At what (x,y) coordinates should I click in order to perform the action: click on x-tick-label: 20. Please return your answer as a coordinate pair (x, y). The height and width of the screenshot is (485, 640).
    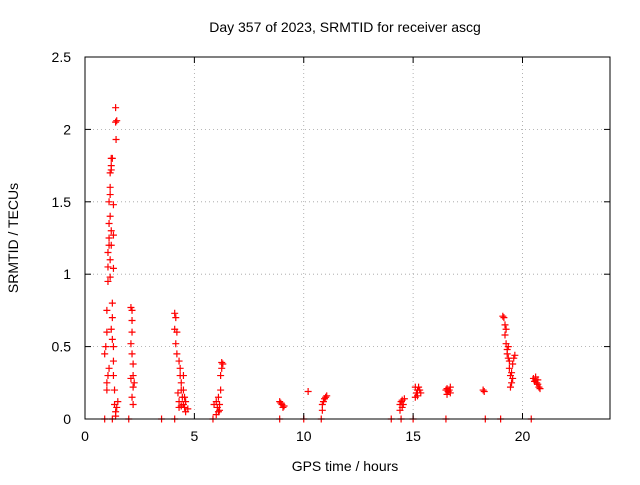
    Looking at the image, I should click on (523, 436).